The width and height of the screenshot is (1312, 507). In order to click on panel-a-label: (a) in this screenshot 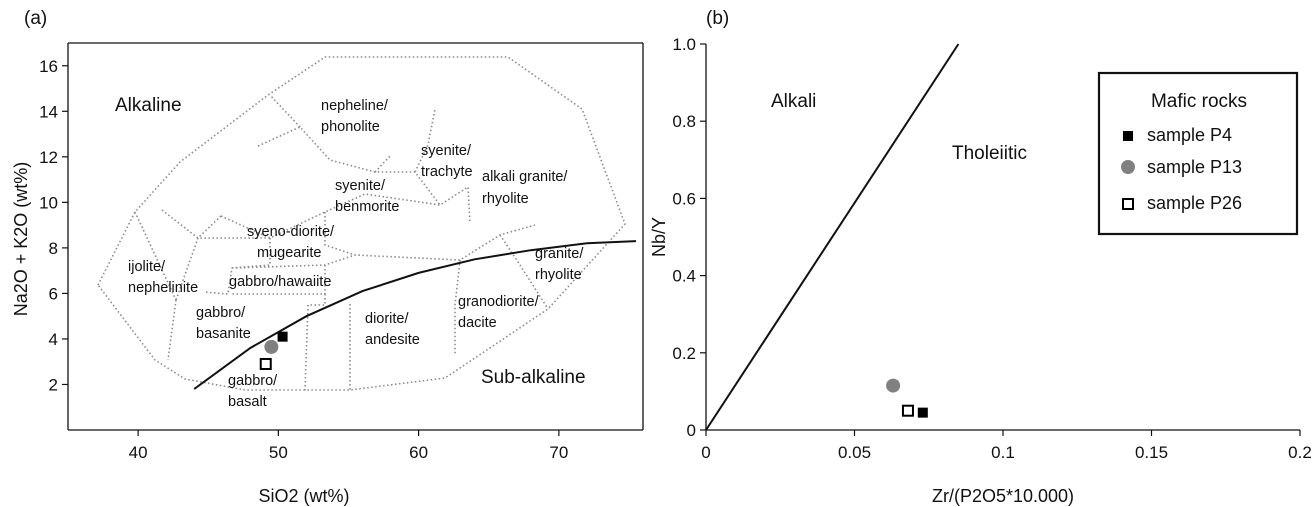, I will do `click(35, 18)`.